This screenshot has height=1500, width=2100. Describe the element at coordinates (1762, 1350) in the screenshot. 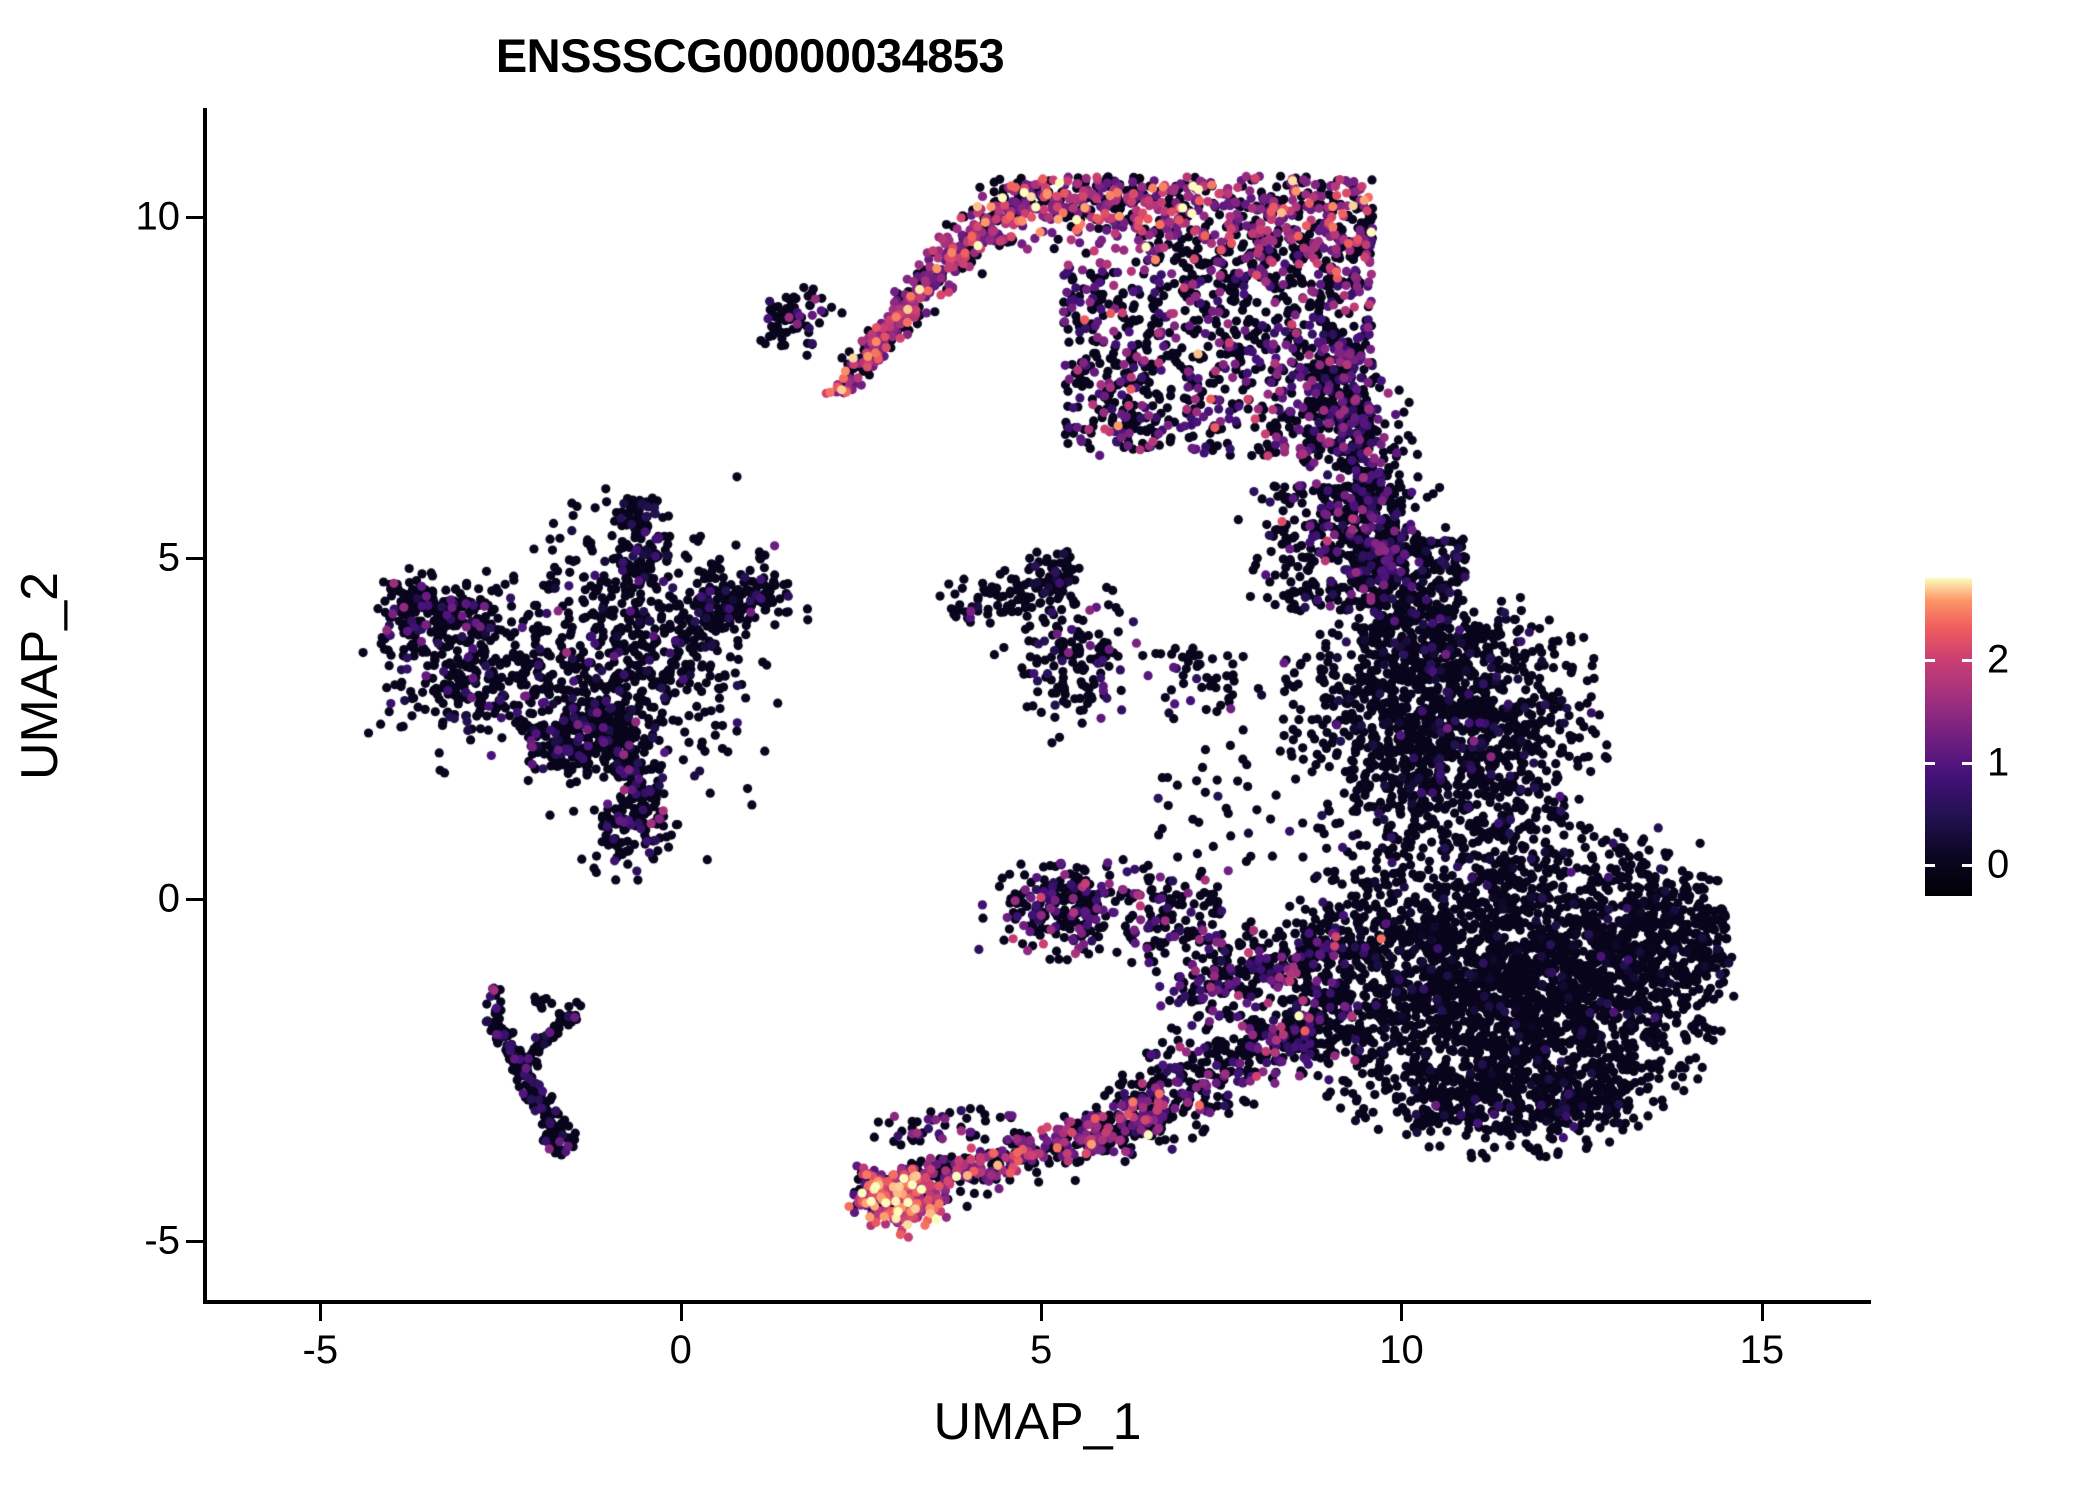

I see `x-tick-label: 15` at that location.